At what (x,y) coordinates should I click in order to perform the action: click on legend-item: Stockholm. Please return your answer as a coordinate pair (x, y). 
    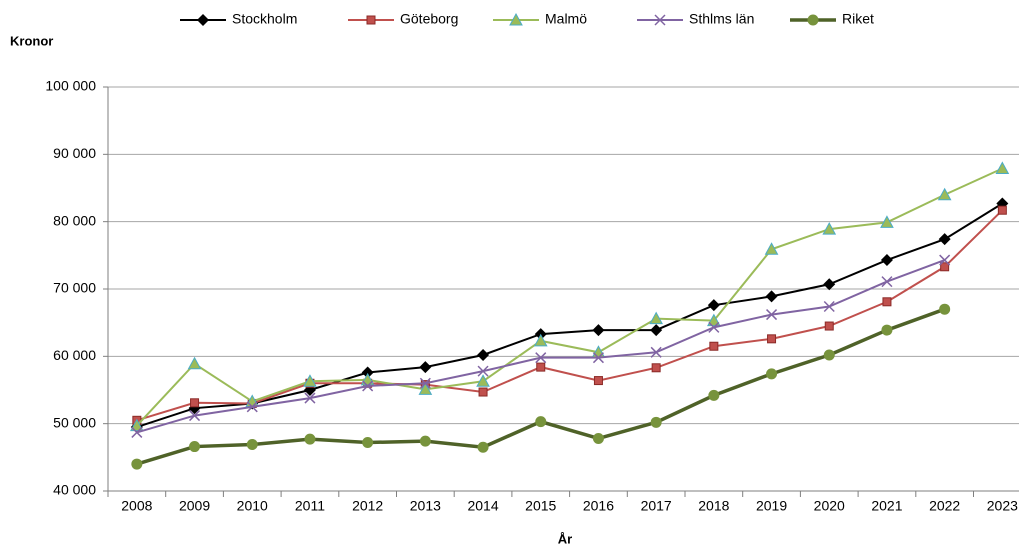
    Looking at the image, I should click on (238, 19).